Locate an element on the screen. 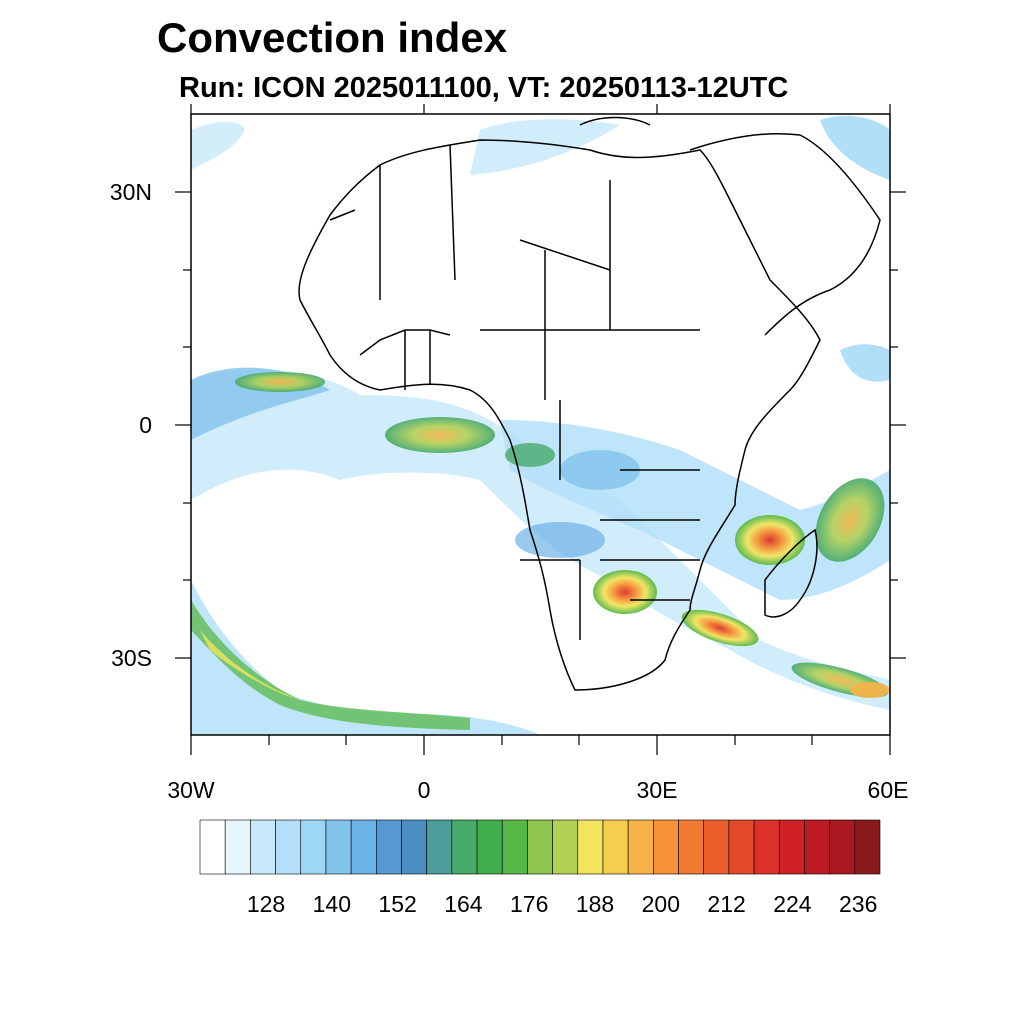 The image size is (1024, 1024). colorbar-labels: 128 140 152 164 176 188 200 212 224 236 is located at coordinates (562, 904).